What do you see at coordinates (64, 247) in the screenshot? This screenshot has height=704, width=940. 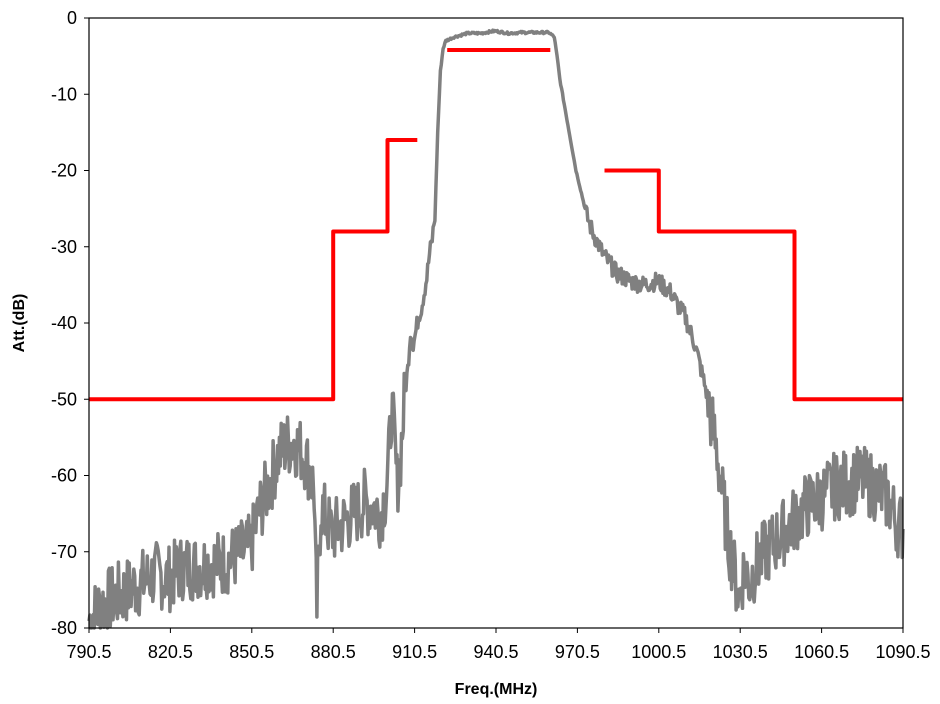 I see `y-tick-label: -30` at bounding box center [64, 247].